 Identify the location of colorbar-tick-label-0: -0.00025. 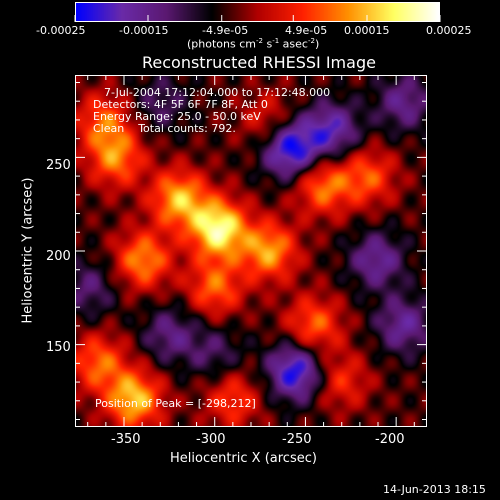
(61, 30).